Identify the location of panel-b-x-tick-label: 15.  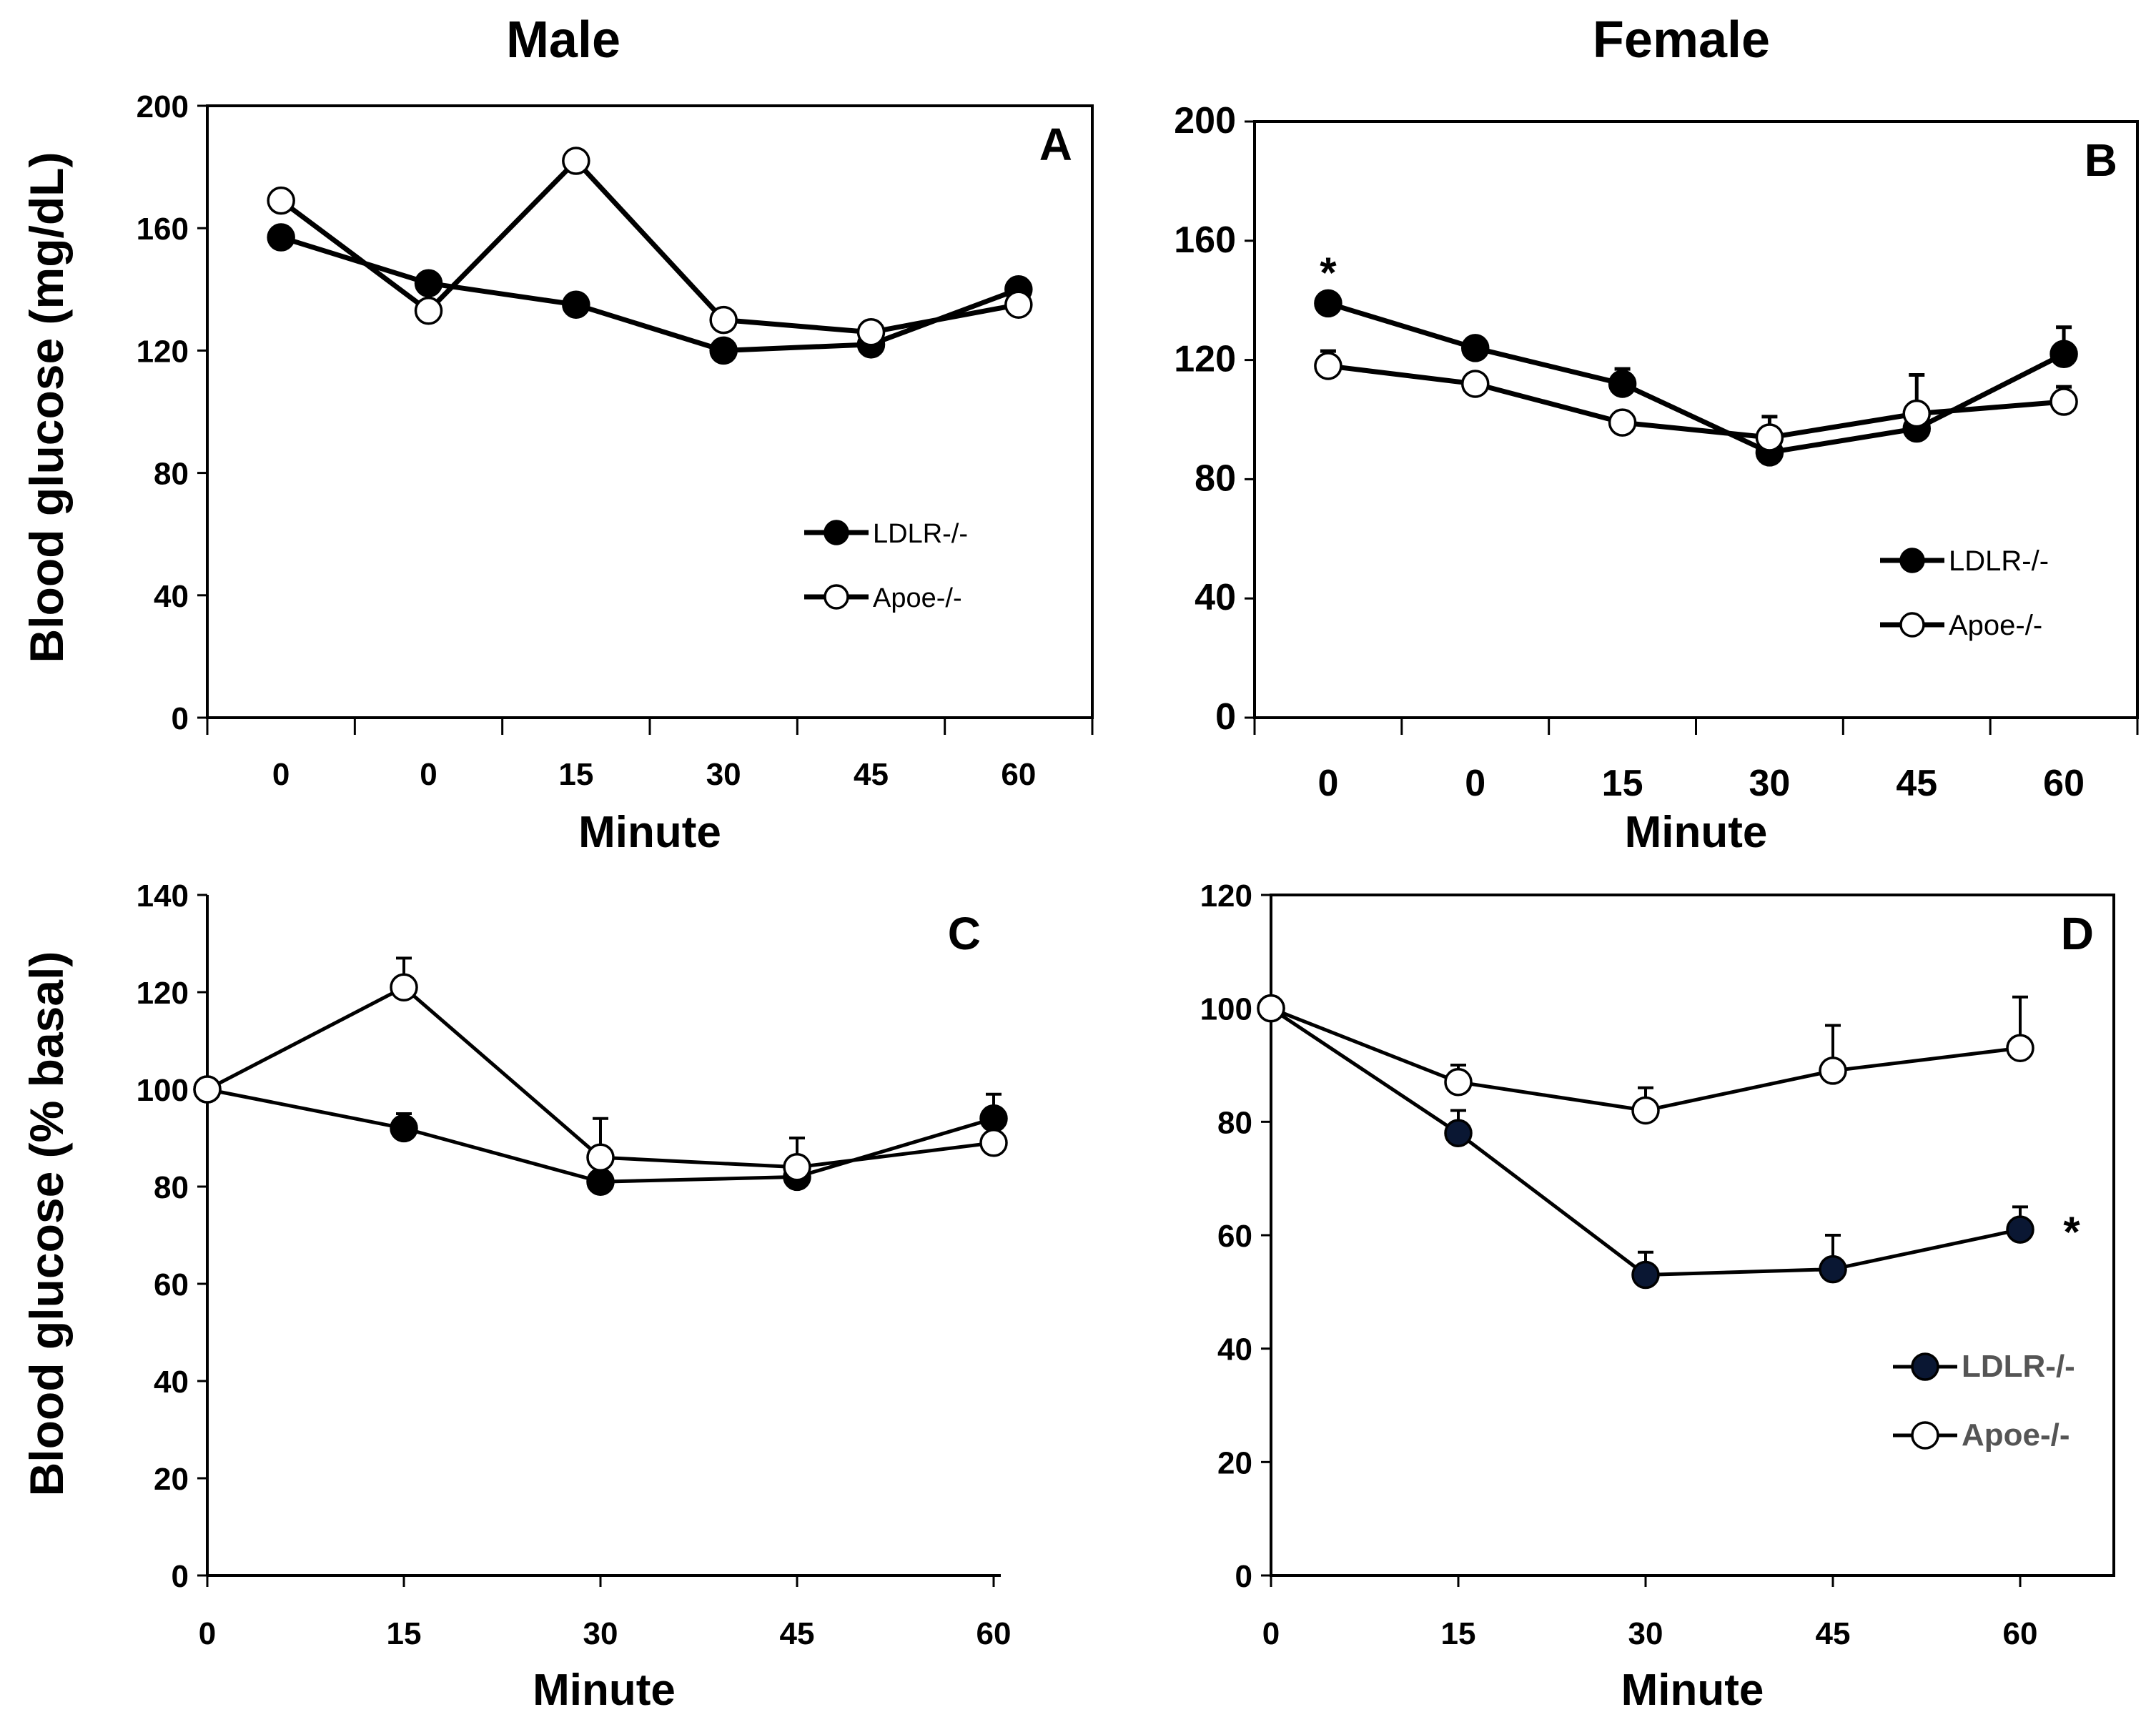
(1622, 783).